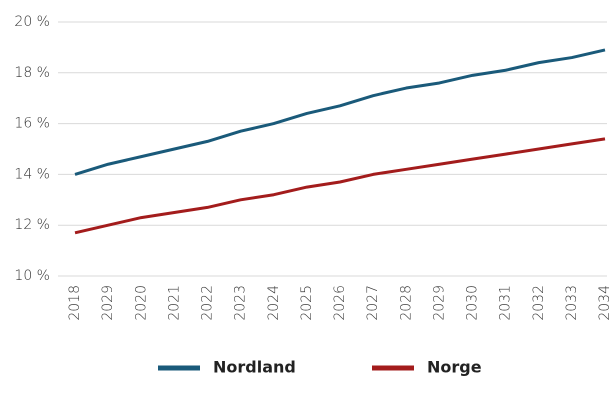 The image size is (615, 407). What do you see at coordinates (32, 22) in the screenshot?
I see `y-tick-label: 20 %` at bounding box center [32, 22].